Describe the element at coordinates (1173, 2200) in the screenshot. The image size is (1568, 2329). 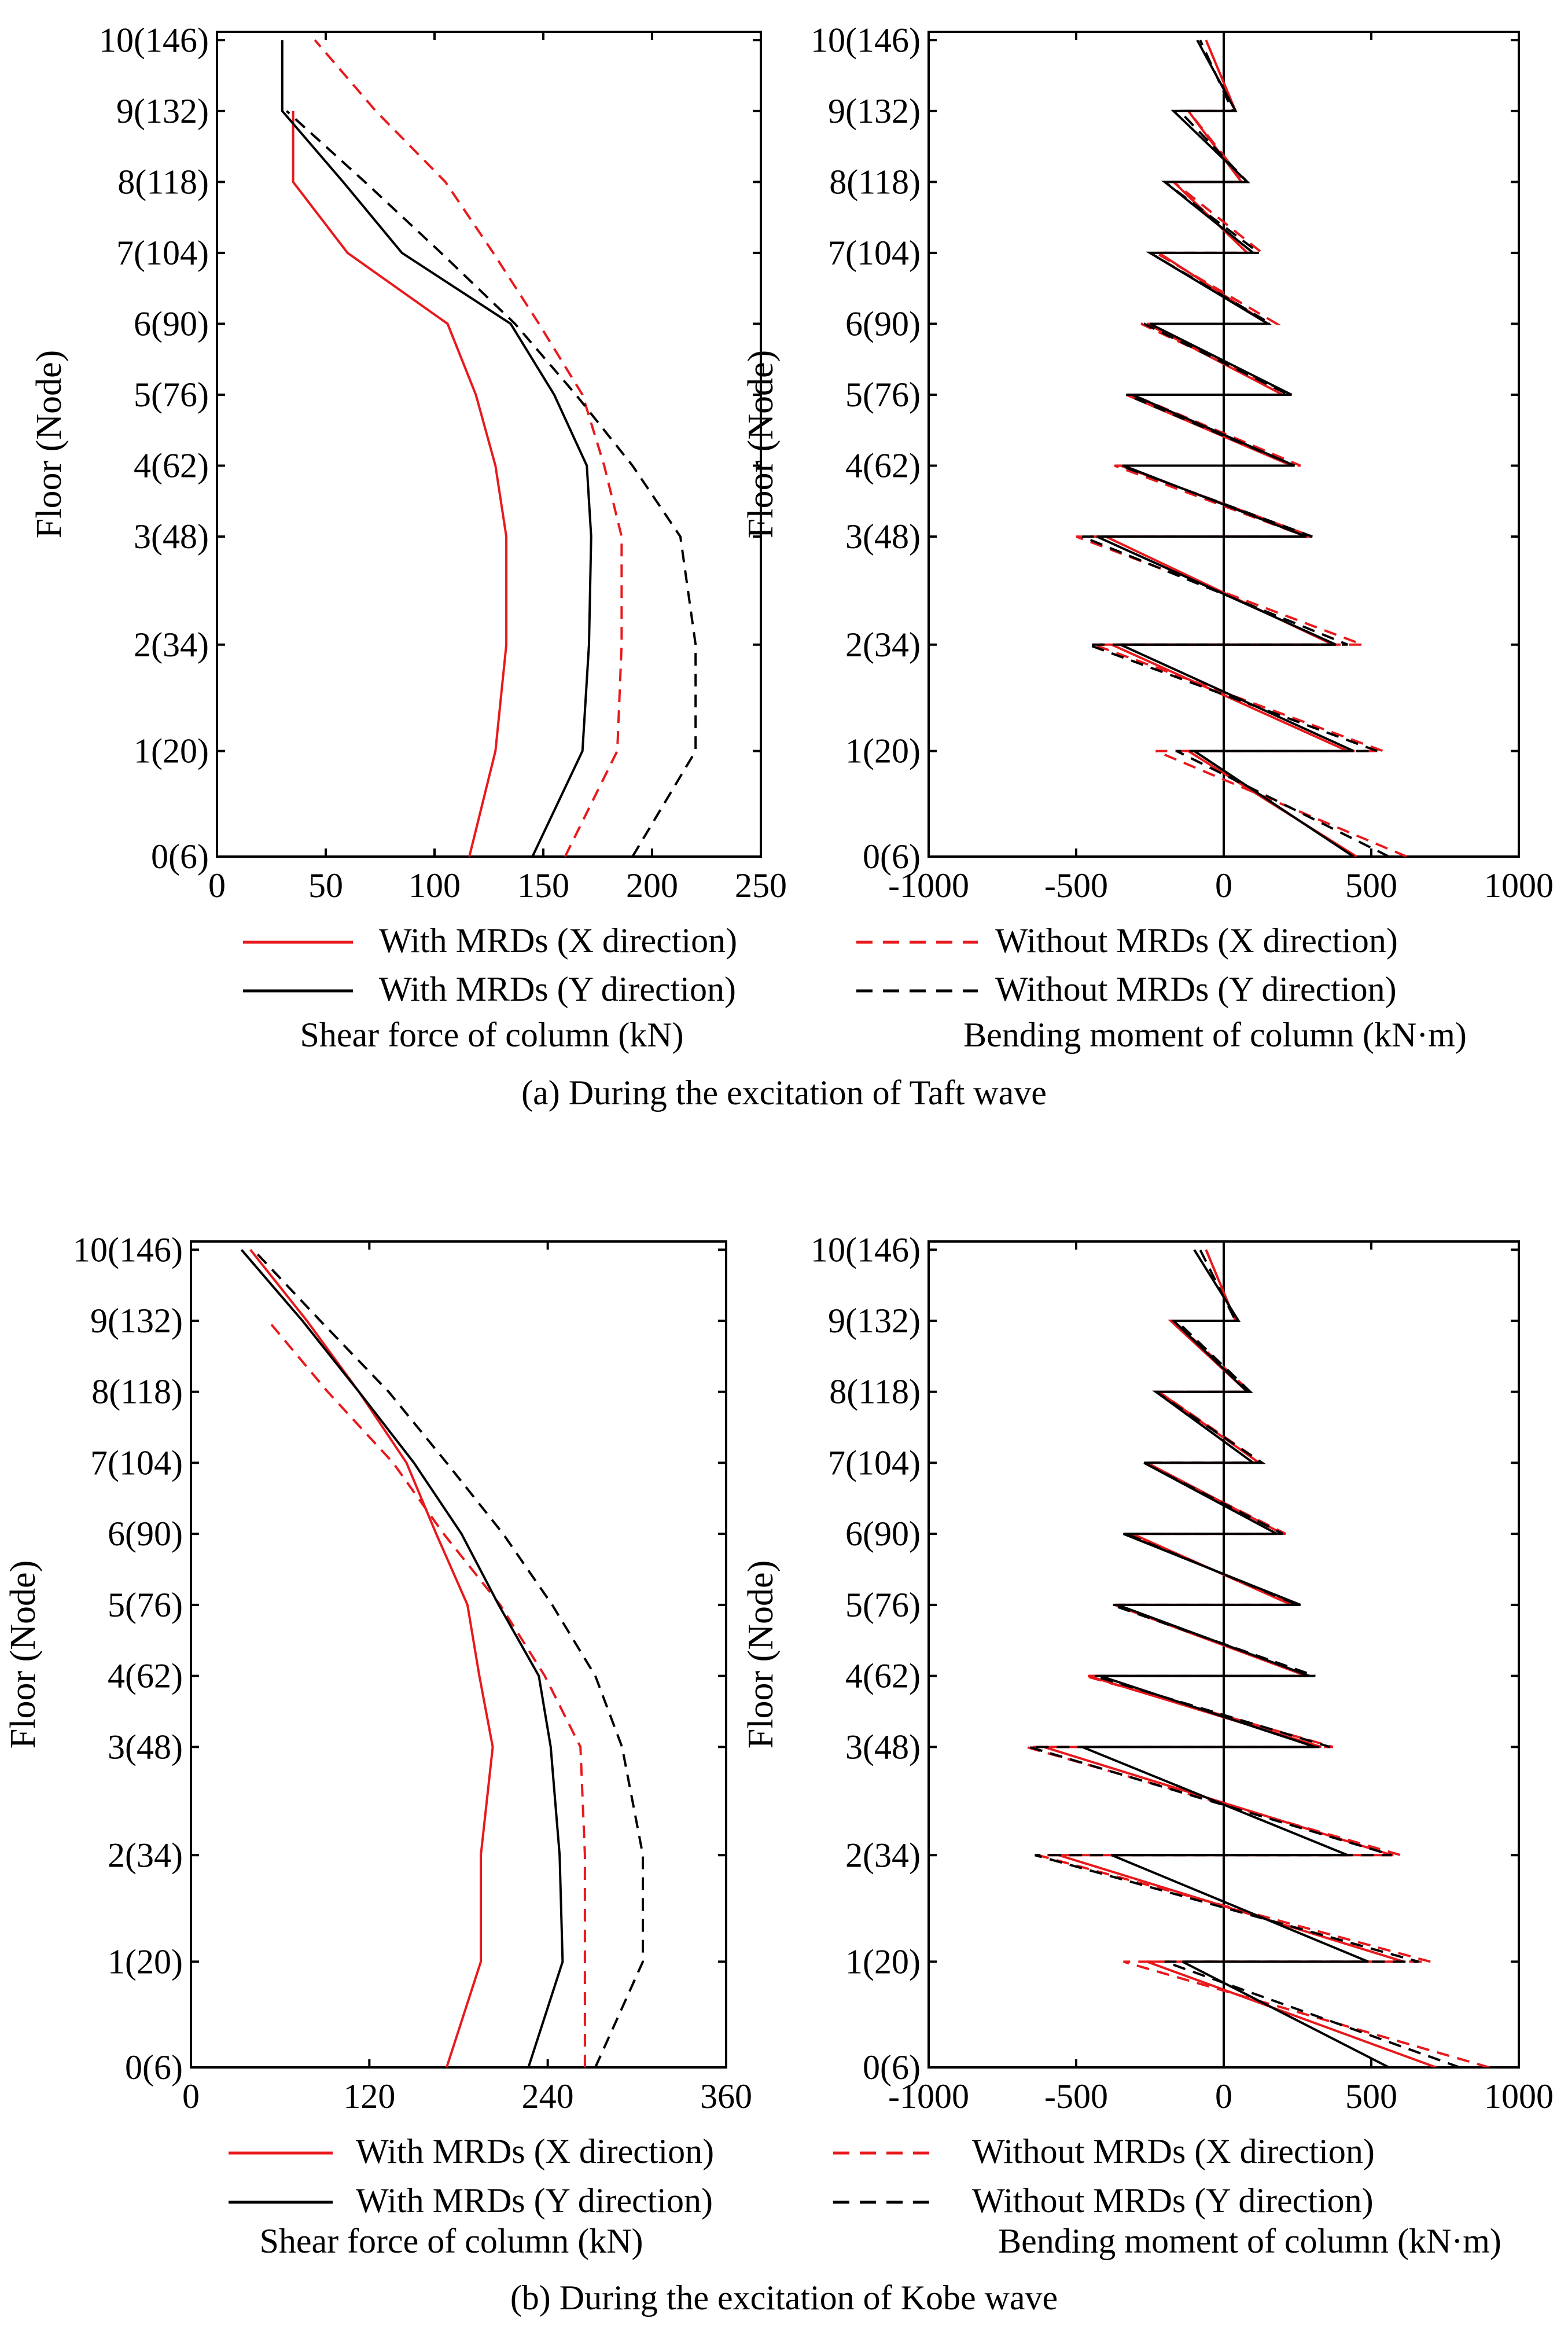
I see `legend-b-y-without-label: Without MRDs (Y direction)` at that location.